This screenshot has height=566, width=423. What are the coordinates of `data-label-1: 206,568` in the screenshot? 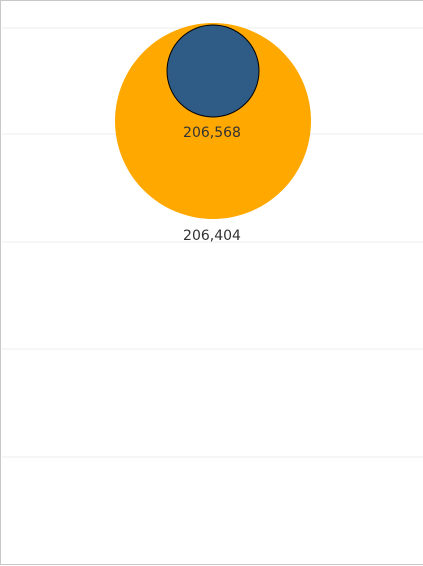 It's located at (212, 133).